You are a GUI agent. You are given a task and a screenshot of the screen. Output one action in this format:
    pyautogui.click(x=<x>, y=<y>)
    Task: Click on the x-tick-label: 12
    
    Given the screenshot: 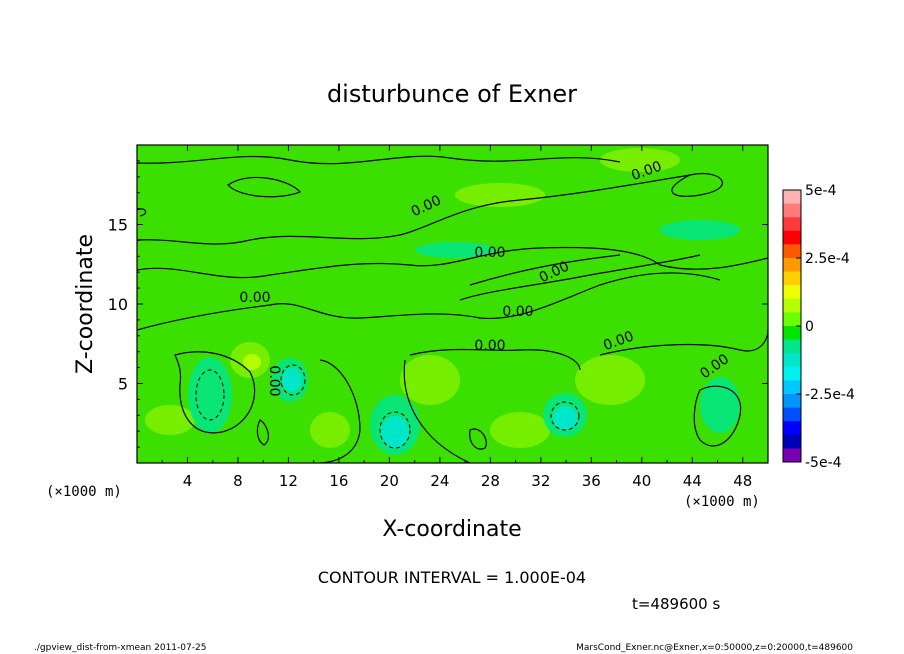 What is the action you would take?
    pyautogui.click(x=288, y=481)
    